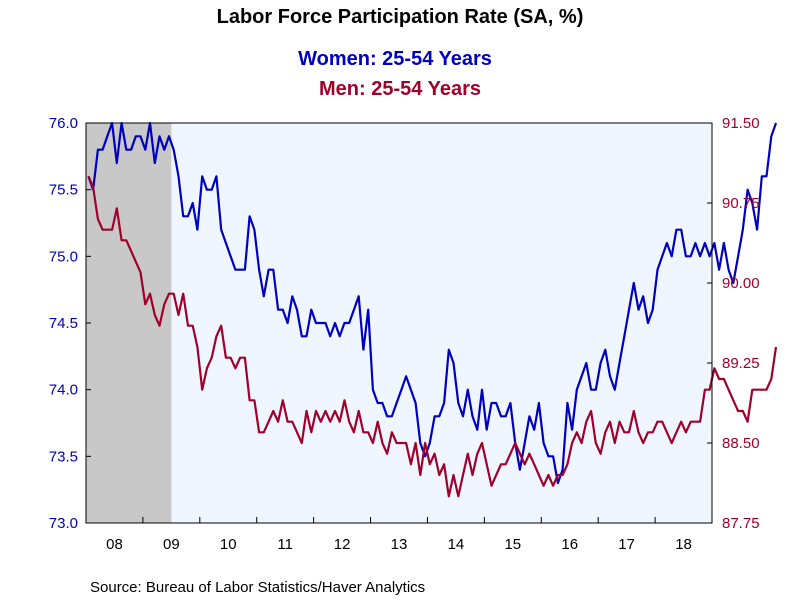 The height and width of the screenshot is (600, 800). What do you see at coordinates (342, 544) in the screenshot?
I see `x-tick-label: 12` at bounding box center [342, 544].